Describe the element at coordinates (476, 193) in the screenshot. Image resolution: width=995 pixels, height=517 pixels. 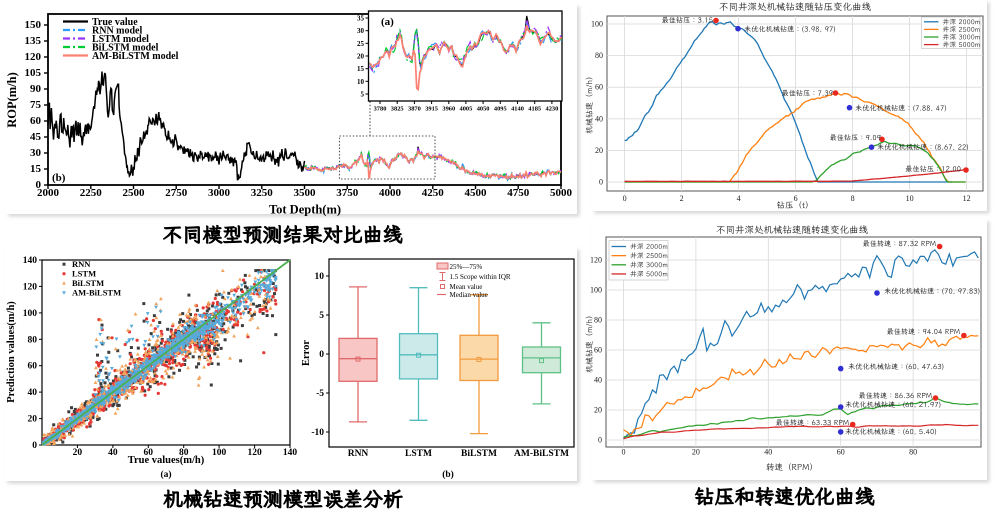
I see `svg-text: 4500` at that location.